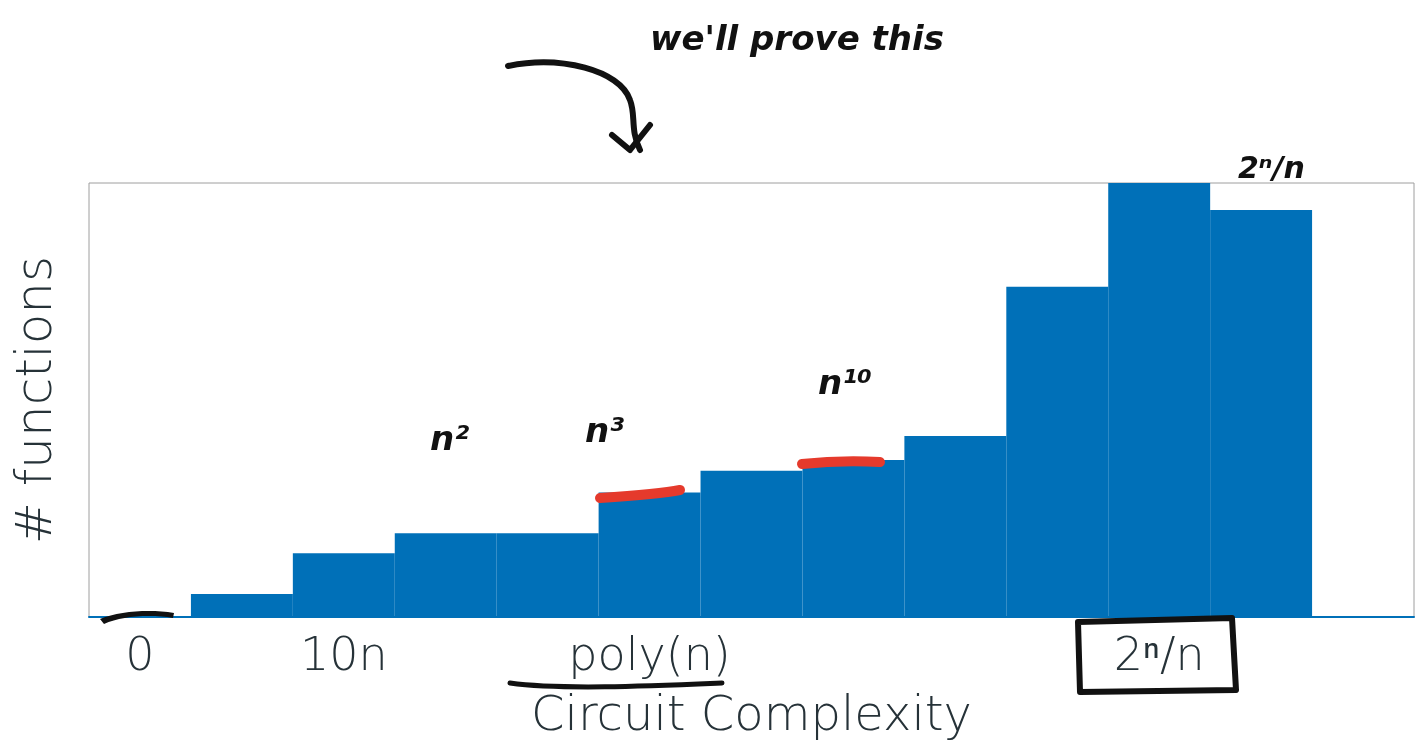 The height and width of the screenshot is (749, 1415). I want to click on text: we'll prove this, so click(797, 38).